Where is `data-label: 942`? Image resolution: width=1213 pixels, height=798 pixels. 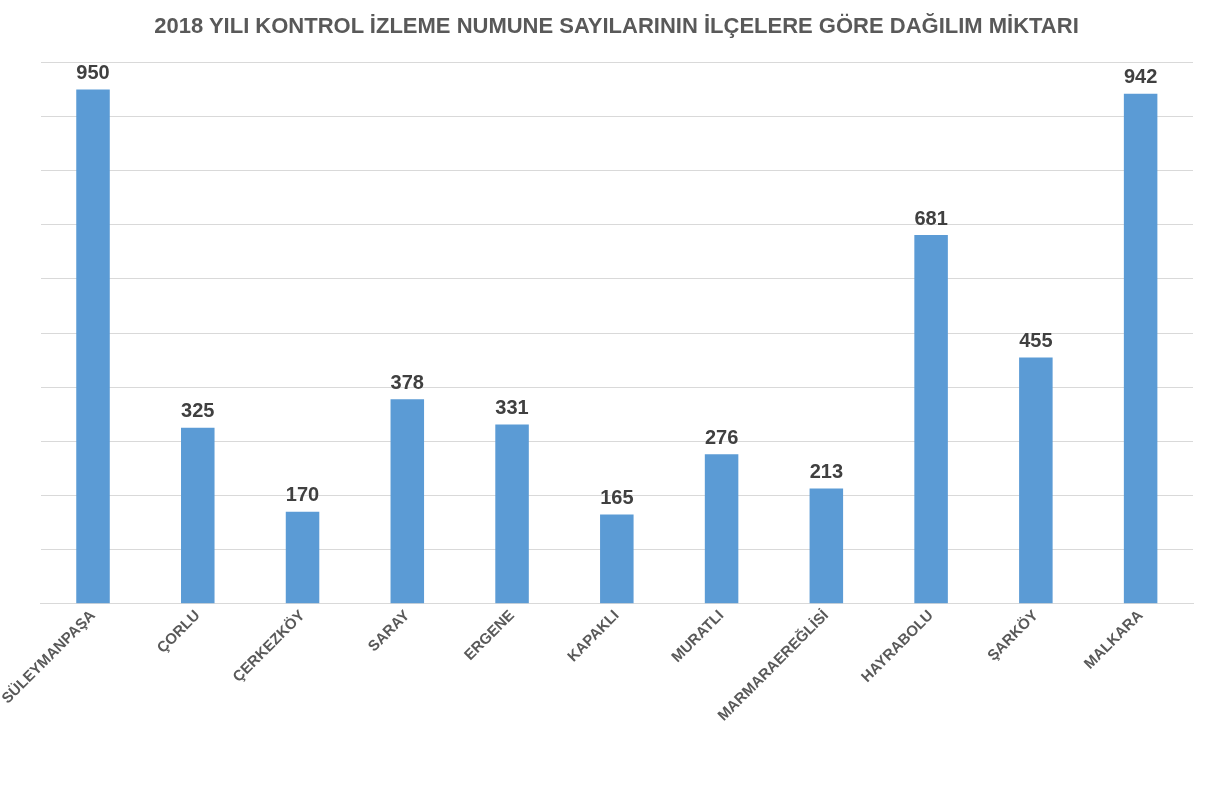 data-label: 942 is located at coordinates (1140, 76).